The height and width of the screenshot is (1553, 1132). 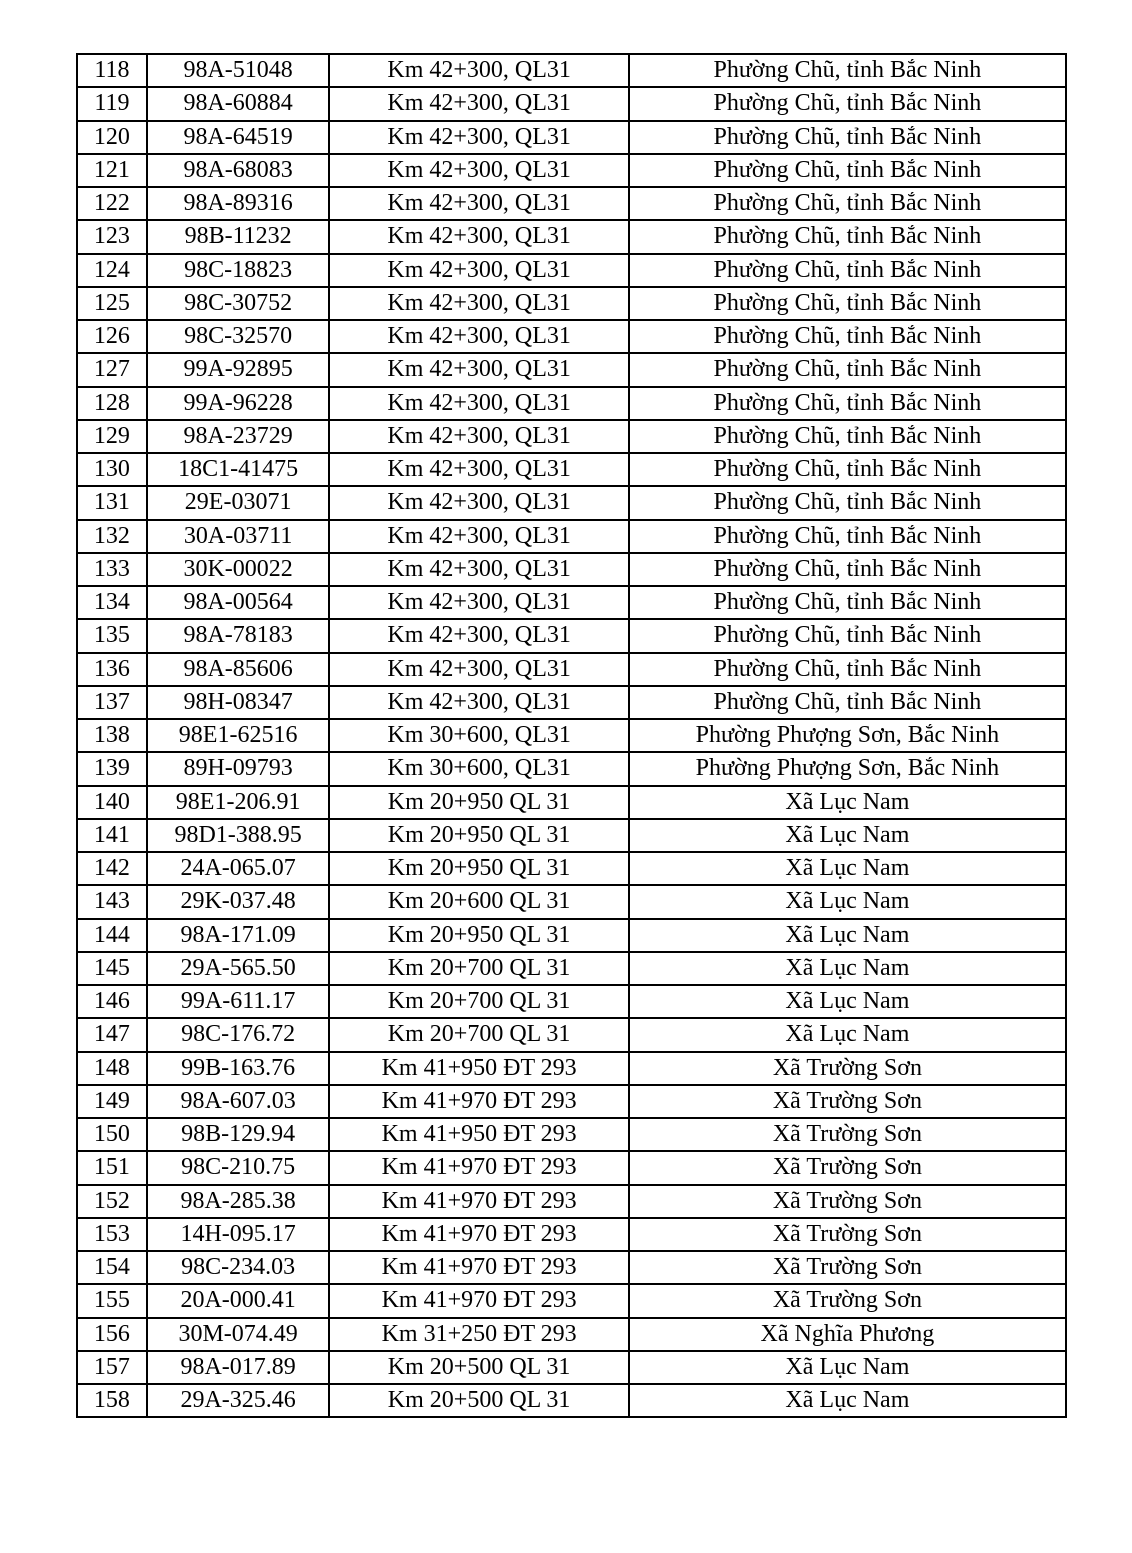 What do you see at coordinates (238, 203) in the screenshot?
I see `license-plate-cell: 98A-89316` at bounding box center [238, 203].